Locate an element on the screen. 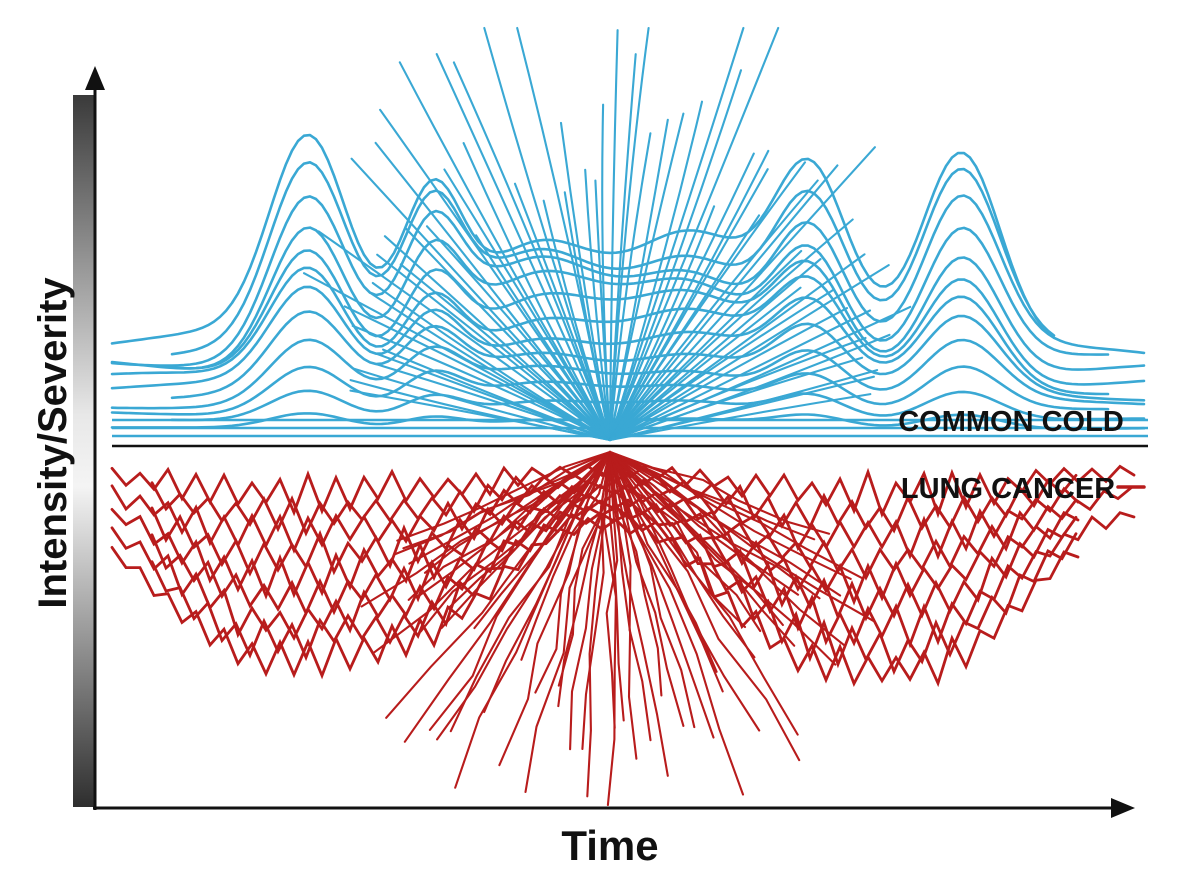  y-axis-gradient-bar is located at coordinates (84, 451).